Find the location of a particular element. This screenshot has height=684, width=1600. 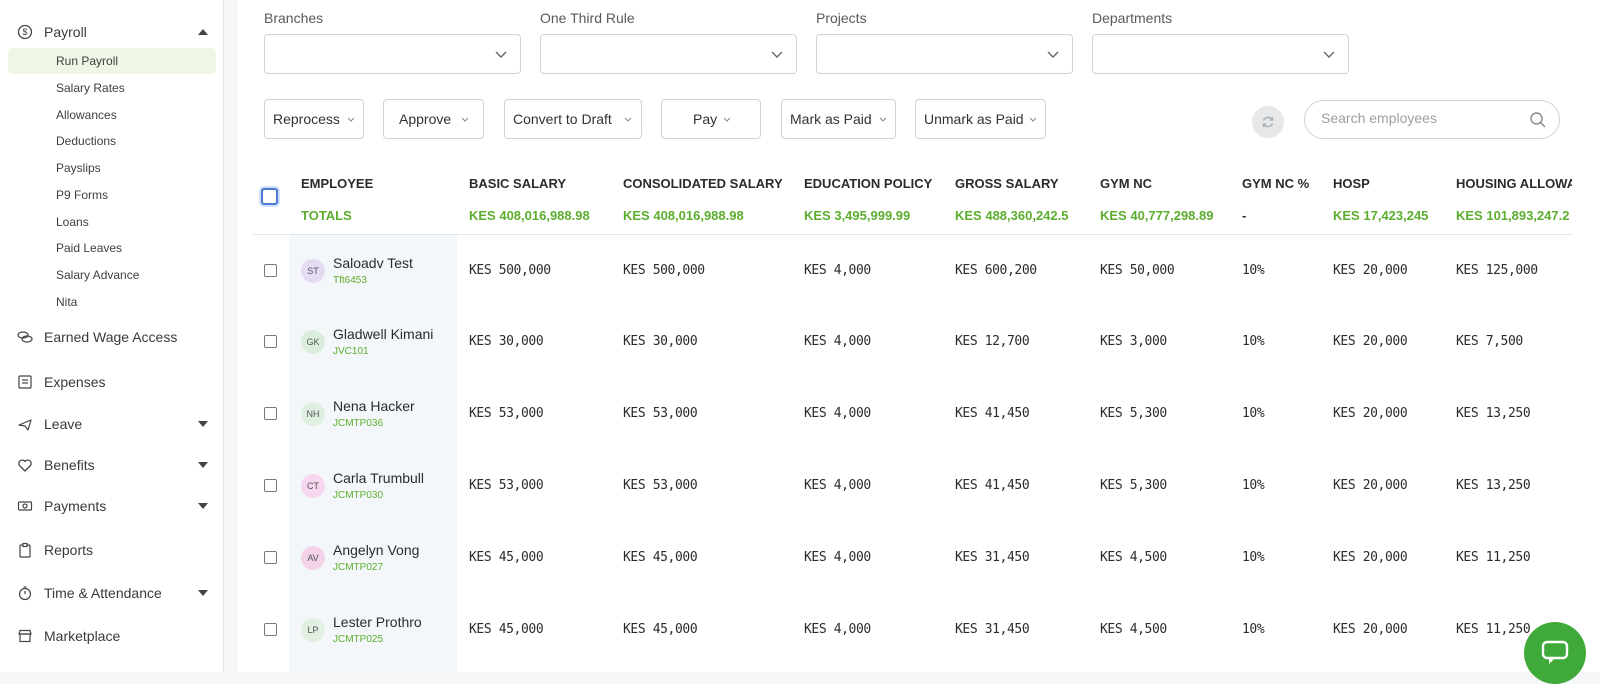

refresh-icon is located at coordinates (1268, 122).